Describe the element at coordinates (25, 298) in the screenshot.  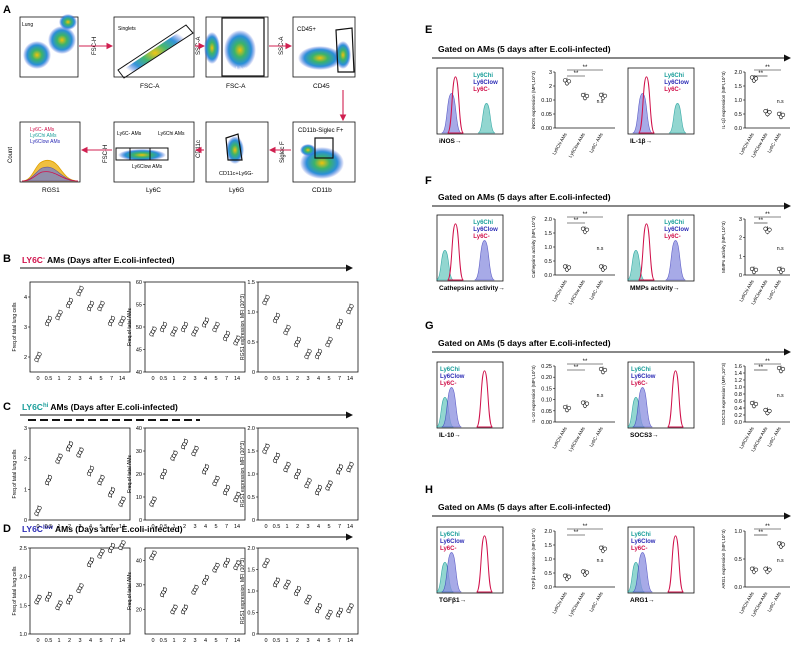
I see `y-tick-label: 4` at that location.